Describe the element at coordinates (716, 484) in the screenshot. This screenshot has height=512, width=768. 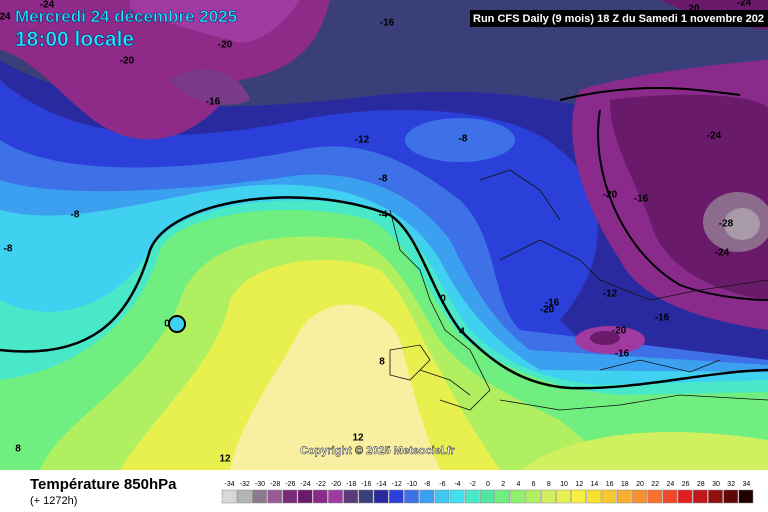
I see `legend-label: 30` at that location.